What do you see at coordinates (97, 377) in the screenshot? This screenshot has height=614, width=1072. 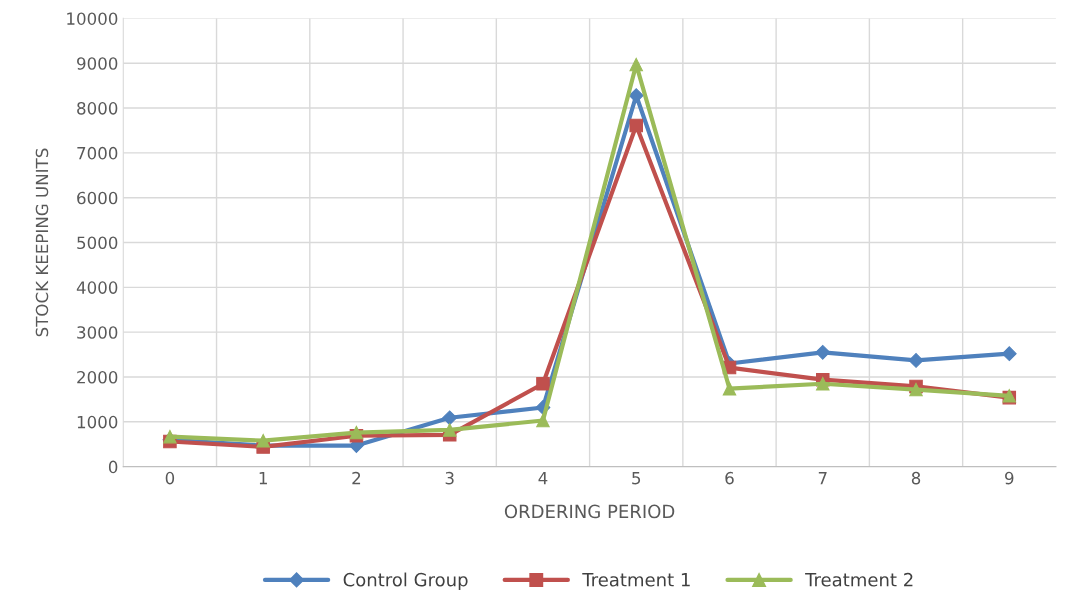 I see `y-tick-label: 2000` at bounding box center [97, 377].